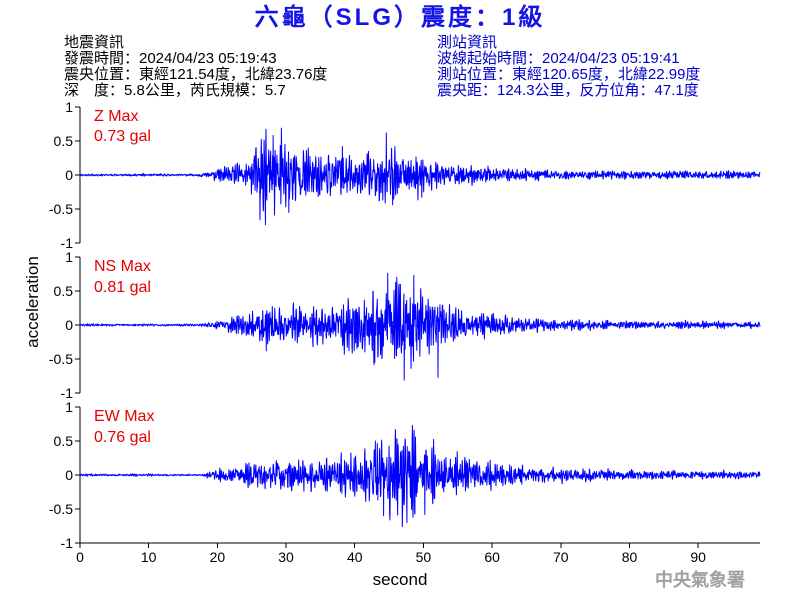 The width and height of the screenshot is (800, 600). I want to click on component-label-ew: EW Max, so click(124, 416).